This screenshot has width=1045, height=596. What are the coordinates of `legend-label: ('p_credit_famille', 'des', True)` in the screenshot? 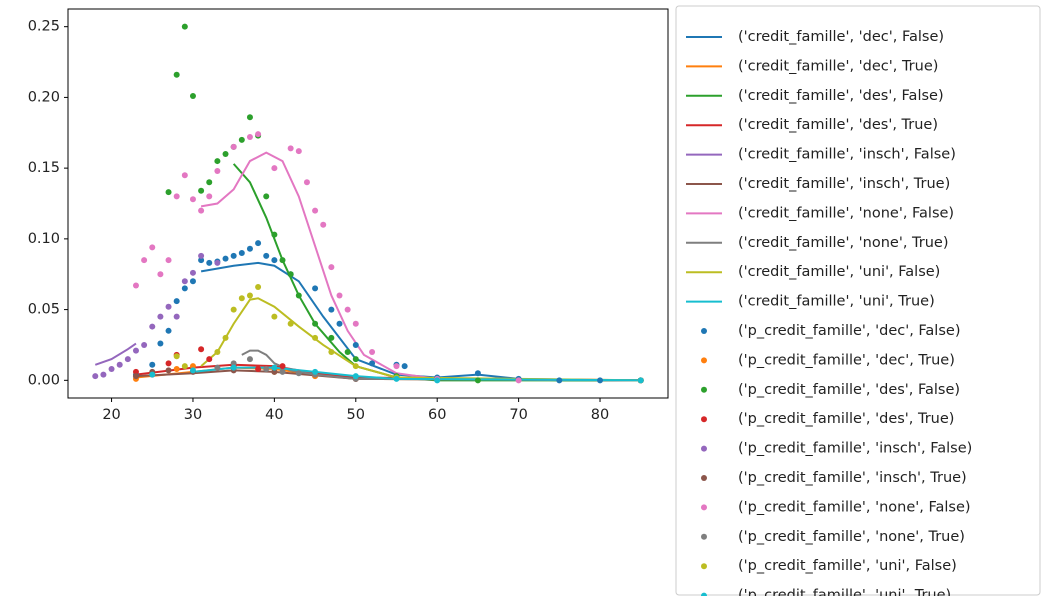 It's located at (846, 419).